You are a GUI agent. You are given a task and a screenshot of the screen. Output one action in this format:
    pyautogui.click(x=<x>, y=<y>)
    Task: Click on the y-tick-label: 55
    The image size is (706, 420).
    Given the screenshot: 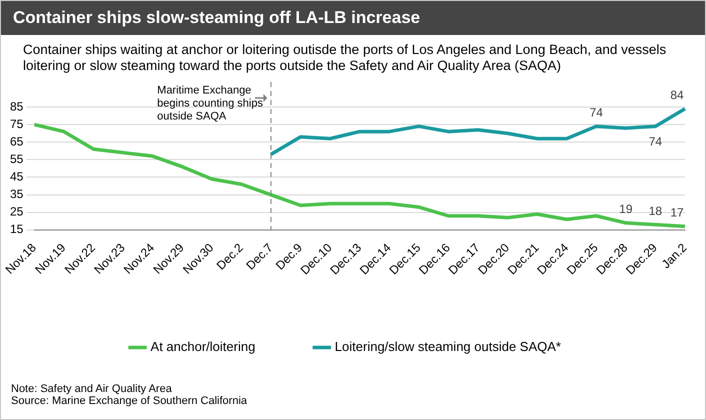 What is the action you would take?
    pyautogui.click(x=17, y=159)
    